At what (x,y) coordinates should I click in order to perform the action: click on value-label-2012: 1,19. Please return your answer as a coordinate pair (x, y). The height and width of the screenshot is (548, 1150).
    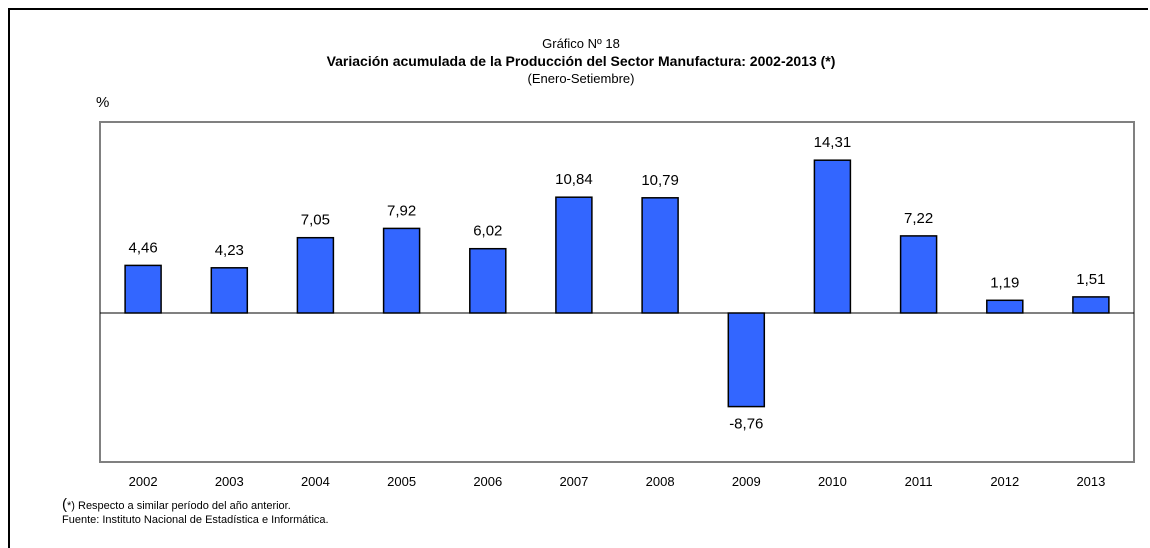
    Looking at the image, I should click on (1004, 282).